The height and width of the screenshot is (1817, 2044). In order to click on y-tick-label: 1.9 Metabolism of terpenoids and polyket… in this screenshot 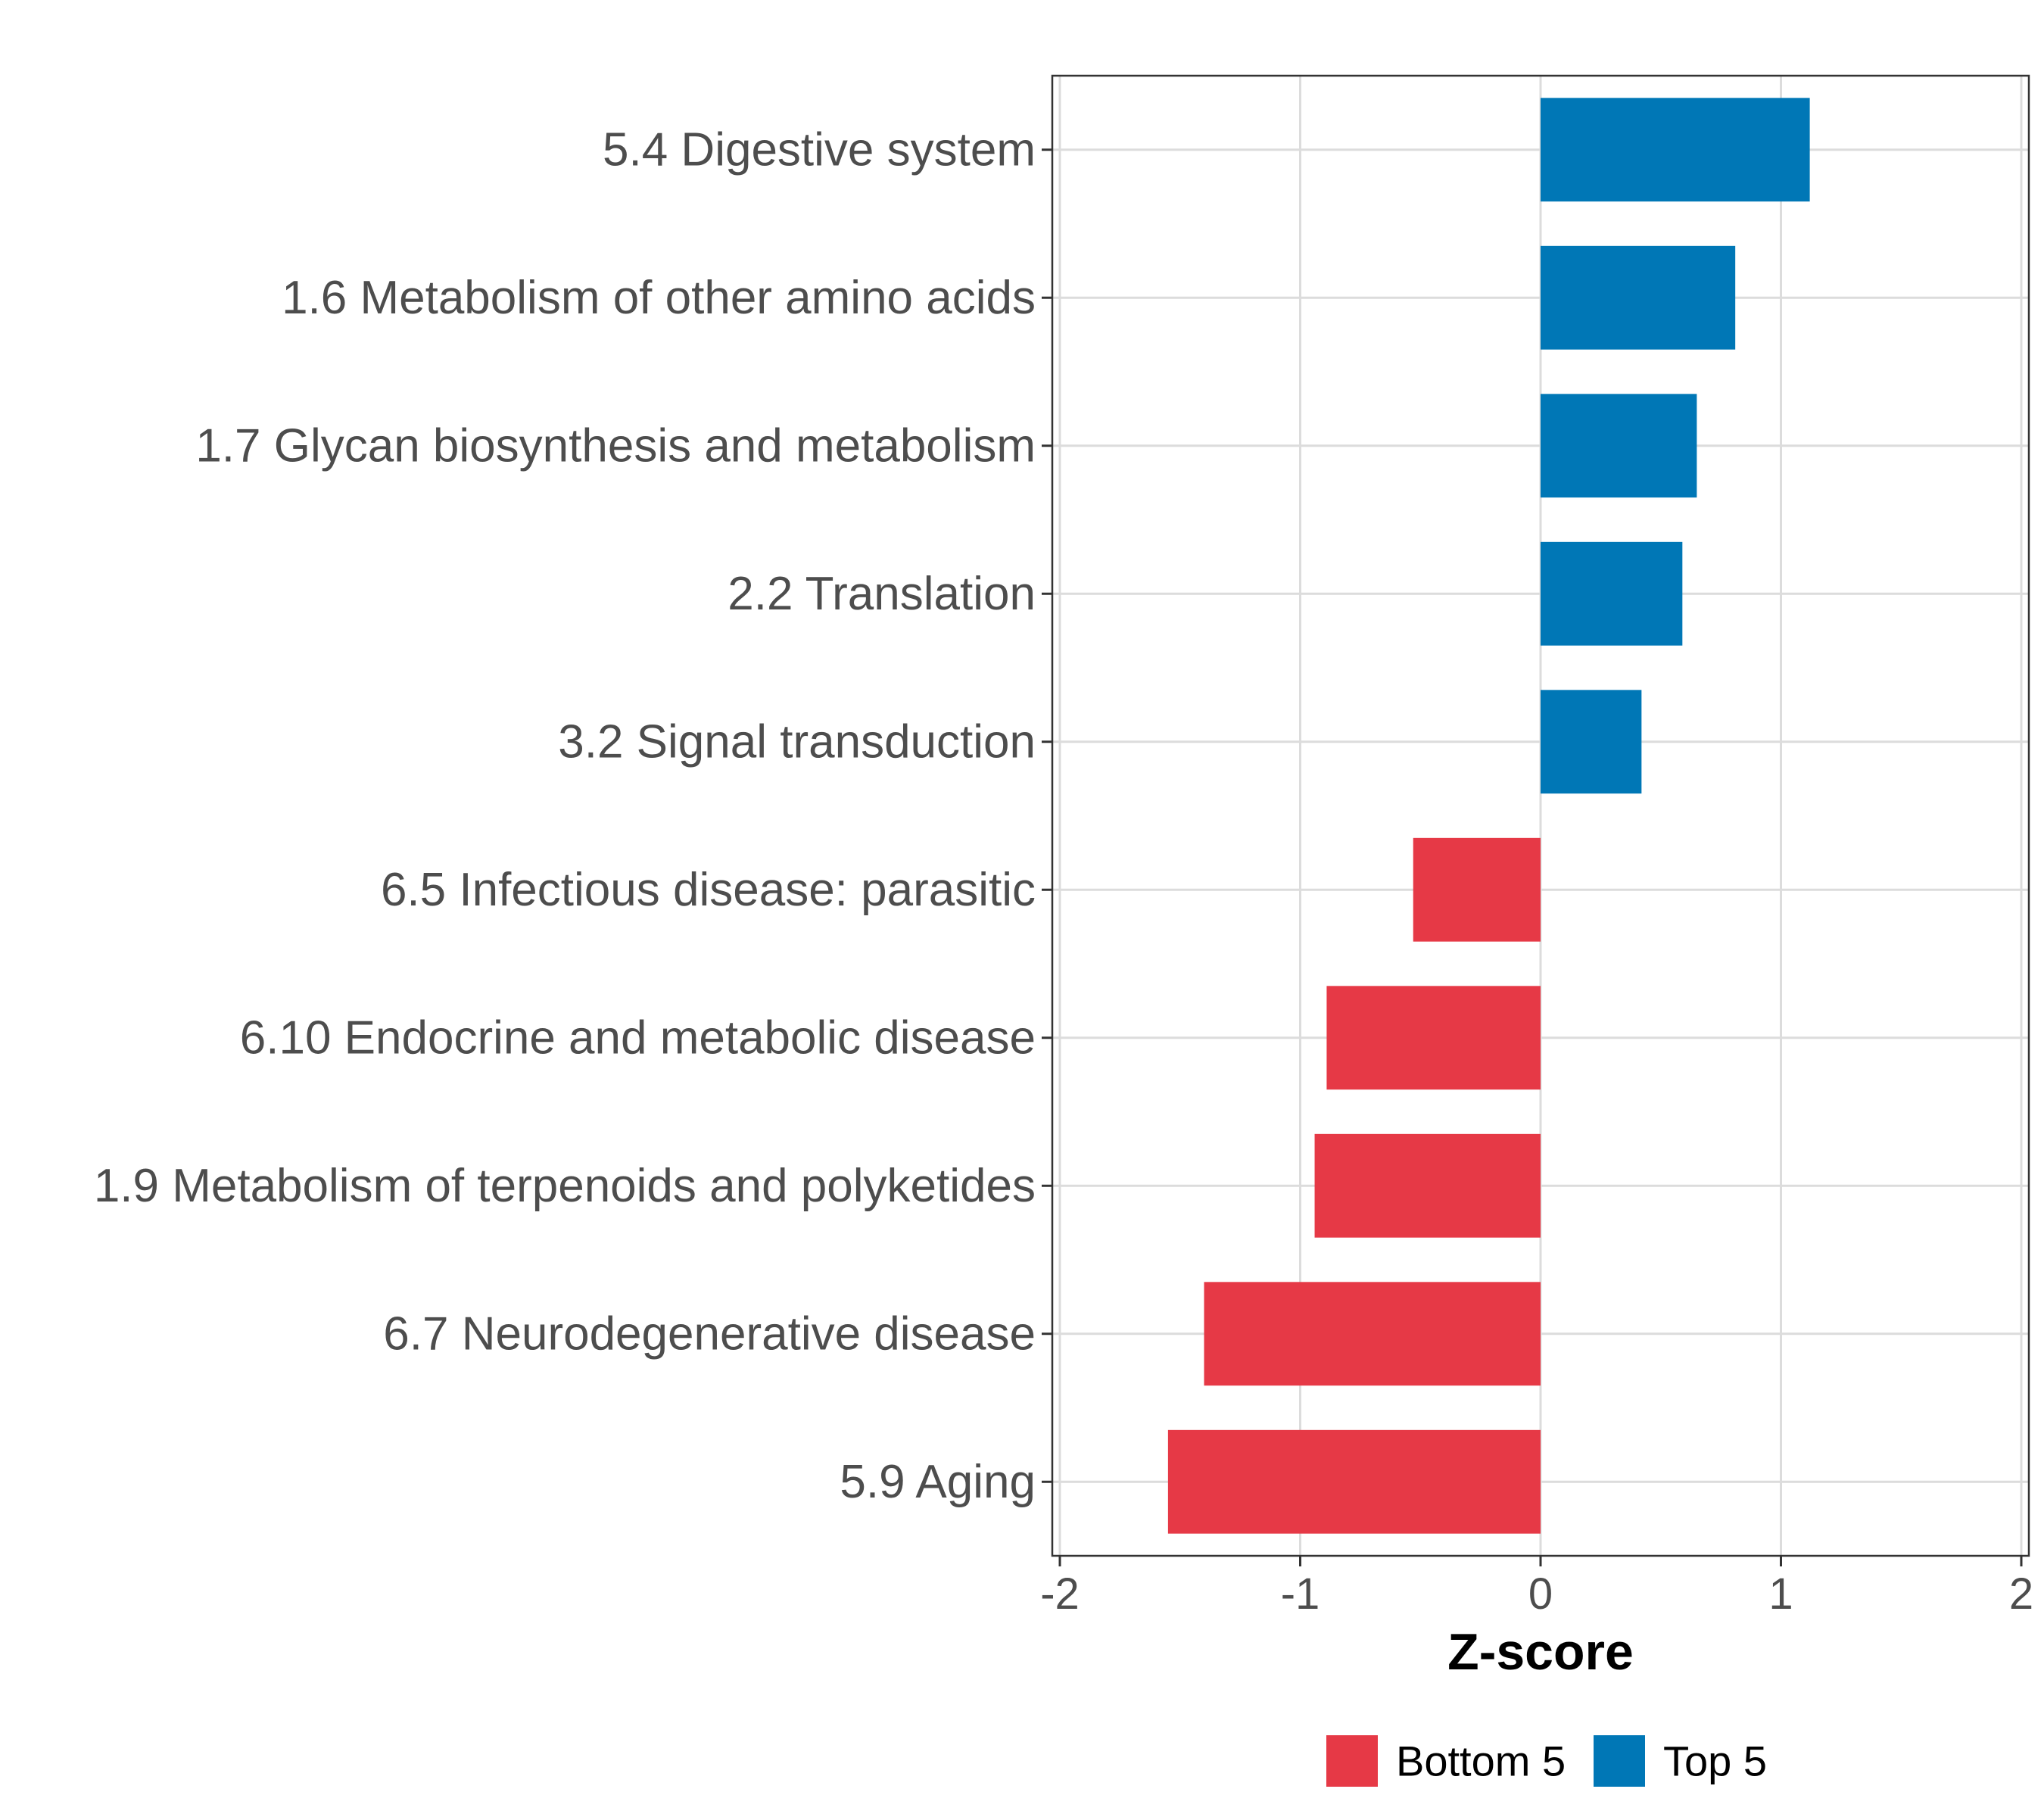, I will do `click(565, 1186)`.